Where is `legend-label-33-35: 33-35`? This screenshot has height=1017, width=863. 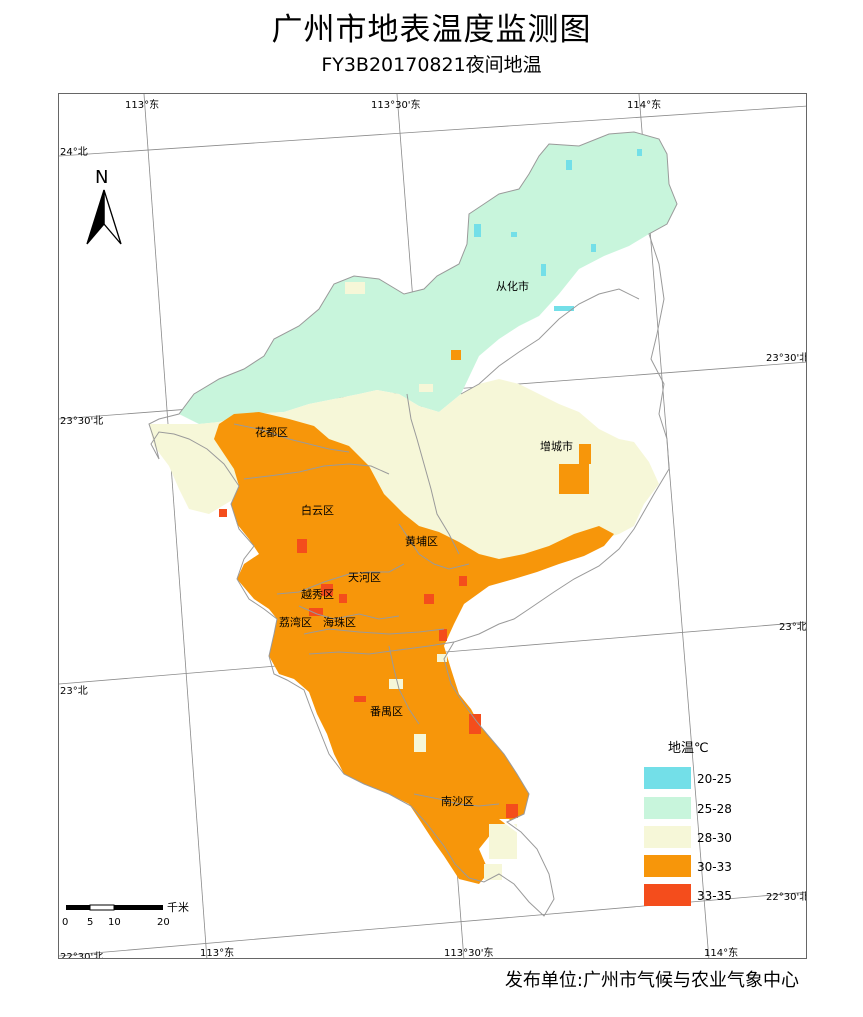
legend-label-33-35: 33-35 is located at coordinates (714, 896).